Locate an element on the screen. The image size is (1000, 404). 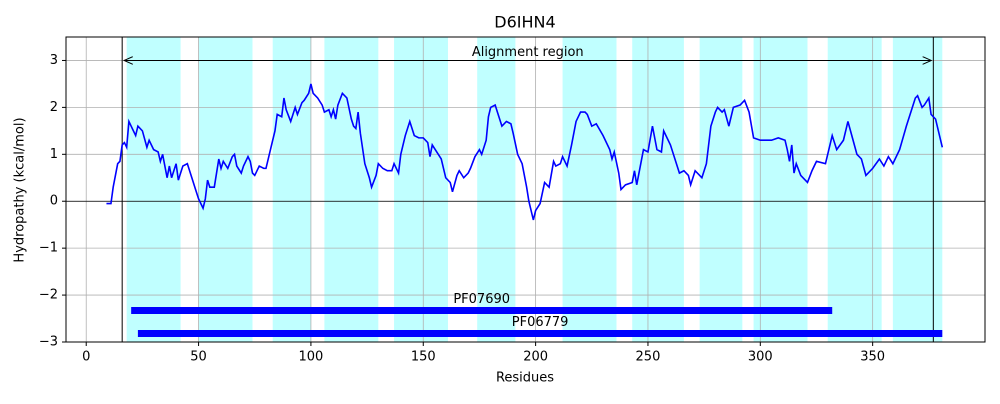
x-tick-label: 50 is located at coordinates (198, 357).